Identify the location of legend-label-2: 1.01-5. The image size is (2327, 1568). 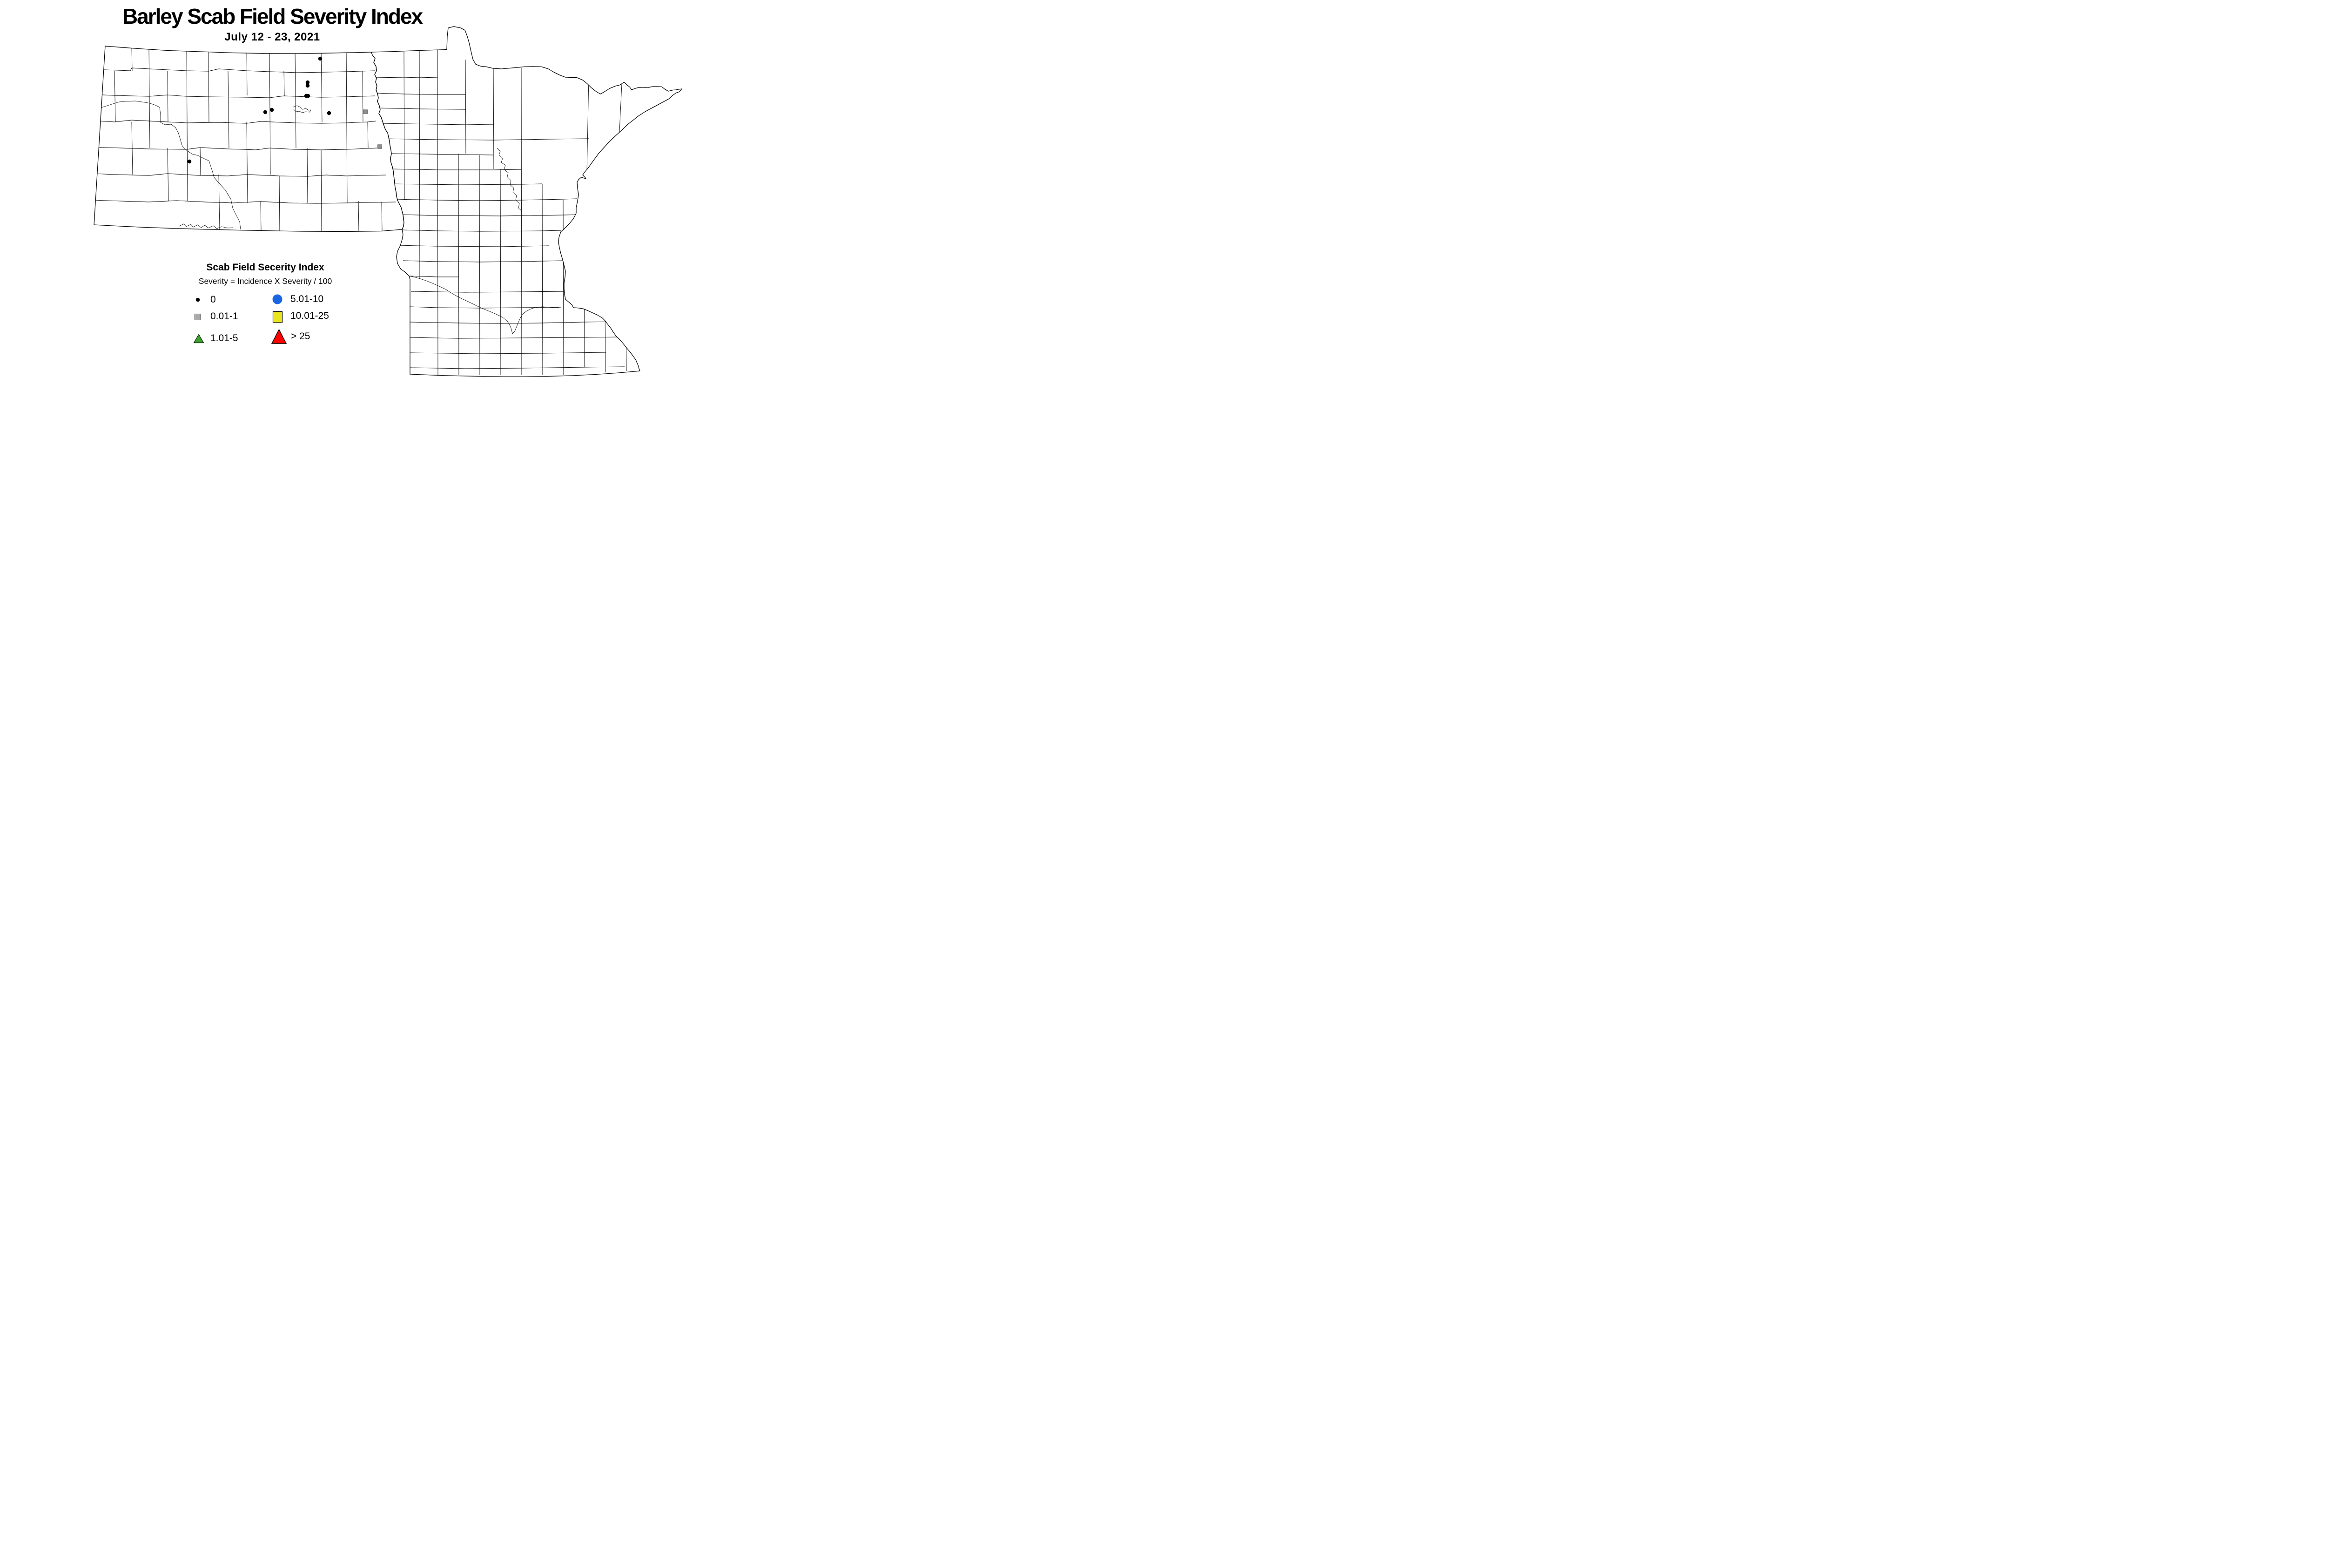
(224, 338).